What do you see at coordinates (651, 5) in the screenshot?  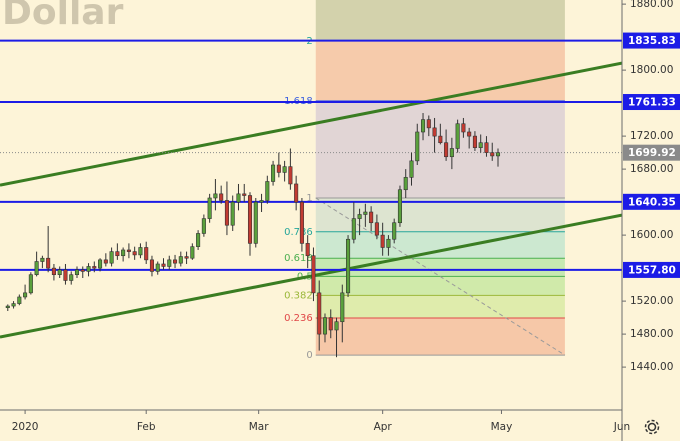 I see `y-tick-label: 1880.00` at bounding box center [651, 5].